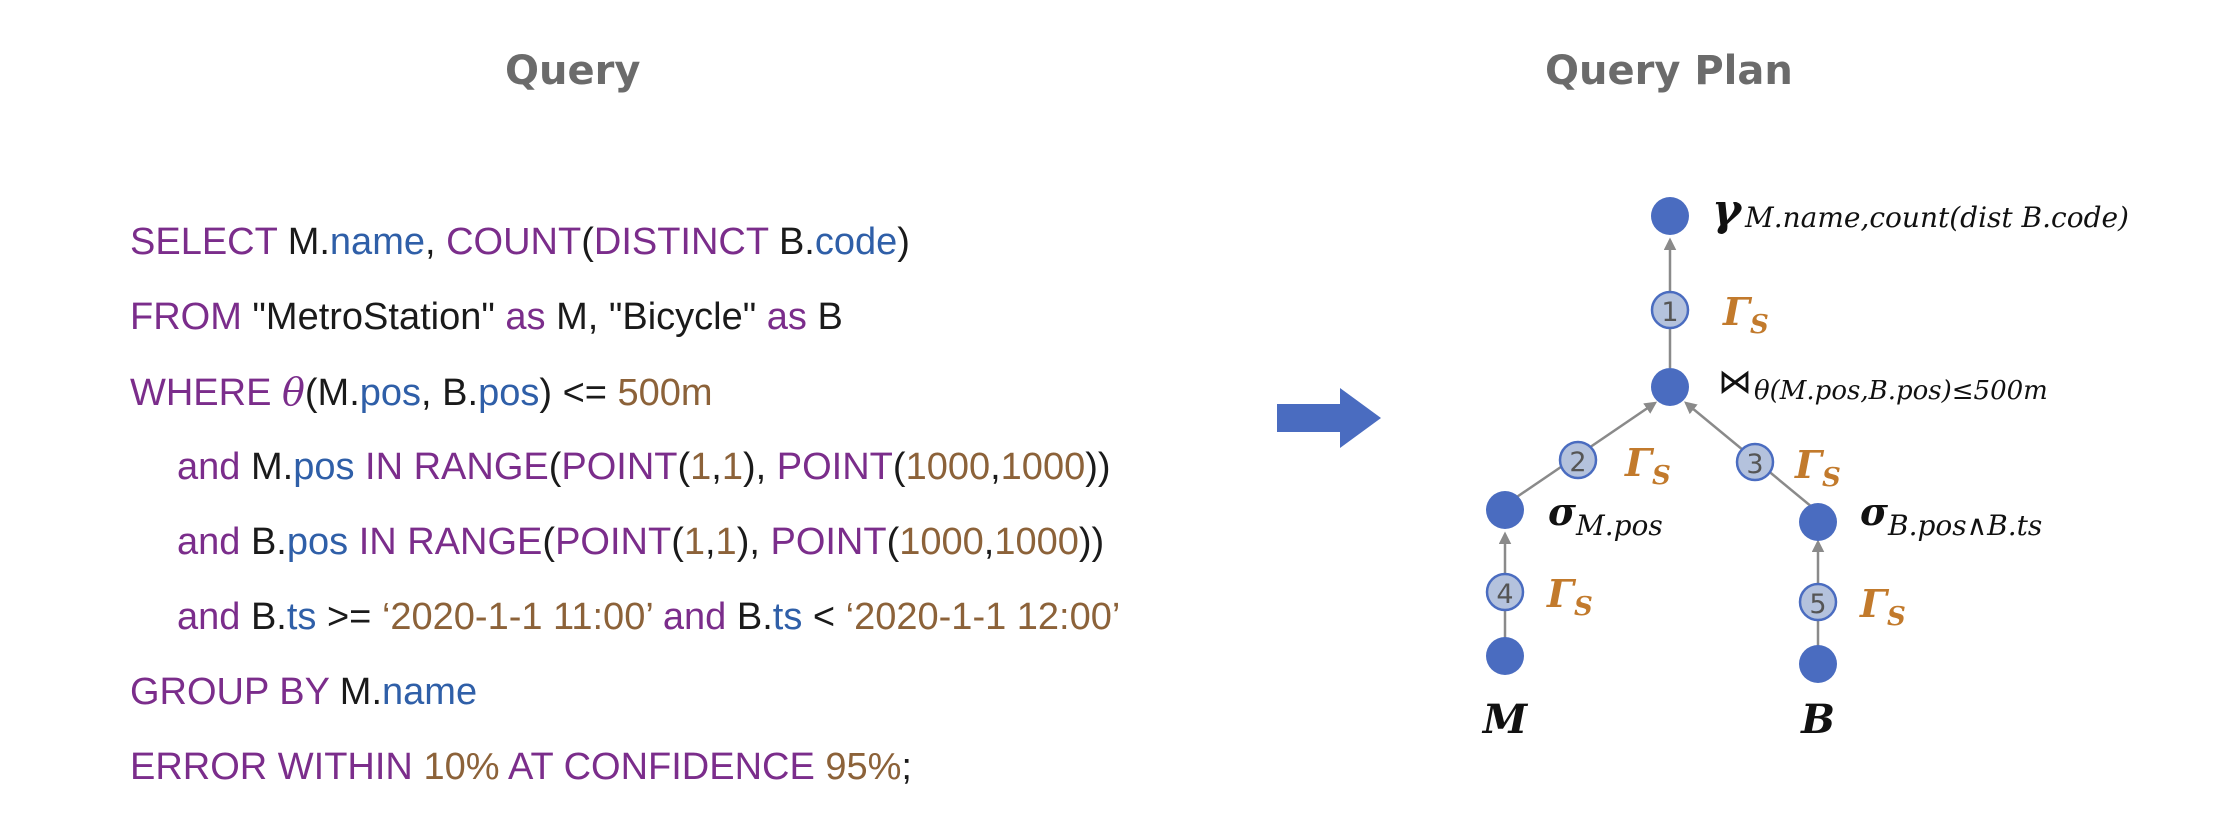 The image size is (2234, 833). Describe the element at coordinates (1818, 602) in the screenshot. I see `badge-5: 5` at that location.